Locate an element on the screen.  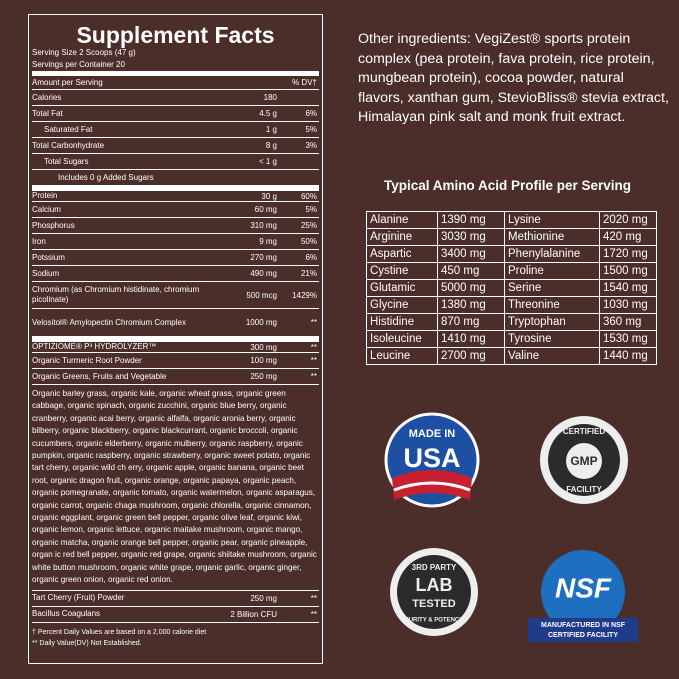
amount: 490 mg is located at coordinates (263, 273).